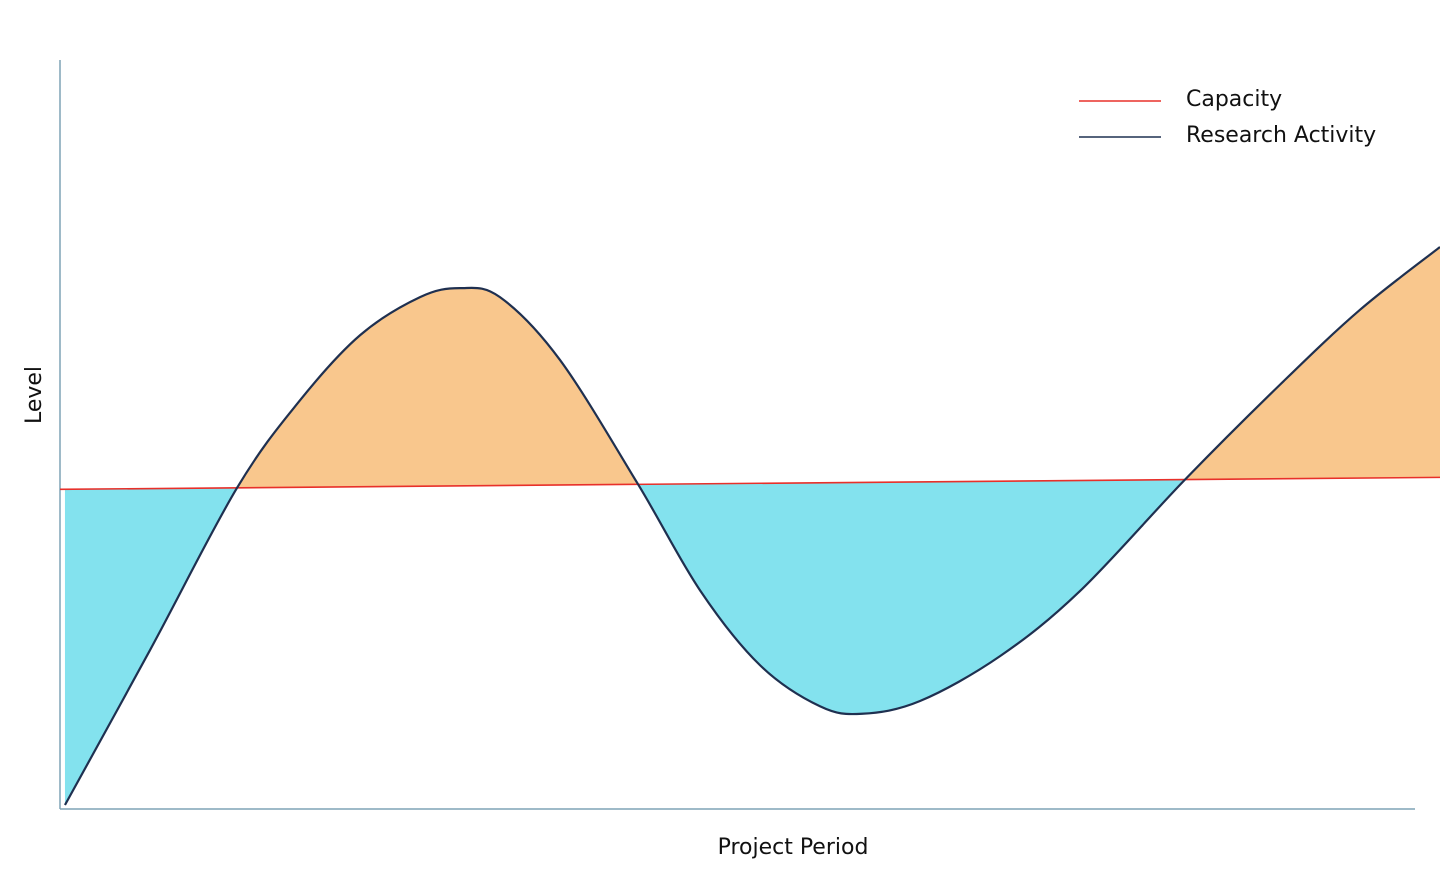 The image size is (1440, 895). Describe the element at coordinates (749, 483) in the screenshot. I see `capacity-line` at that location.